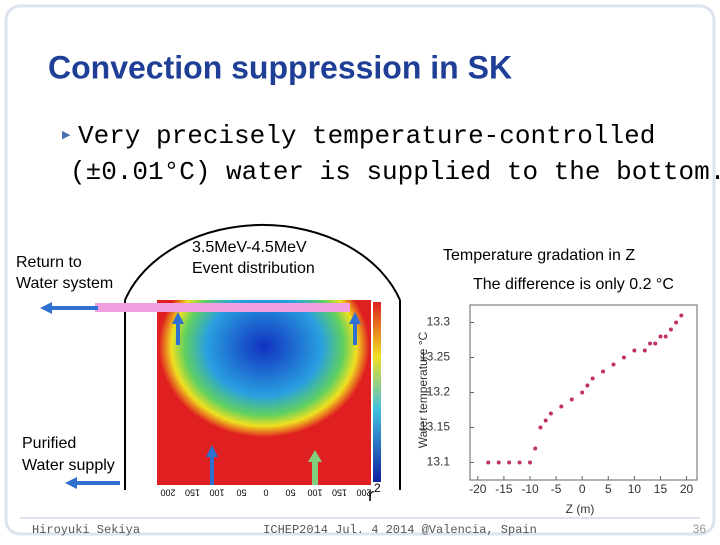  I want to click on footer-event: ICHEP2014 Jul. 4 2014 @Valencia, Spain, so click(400, 530).